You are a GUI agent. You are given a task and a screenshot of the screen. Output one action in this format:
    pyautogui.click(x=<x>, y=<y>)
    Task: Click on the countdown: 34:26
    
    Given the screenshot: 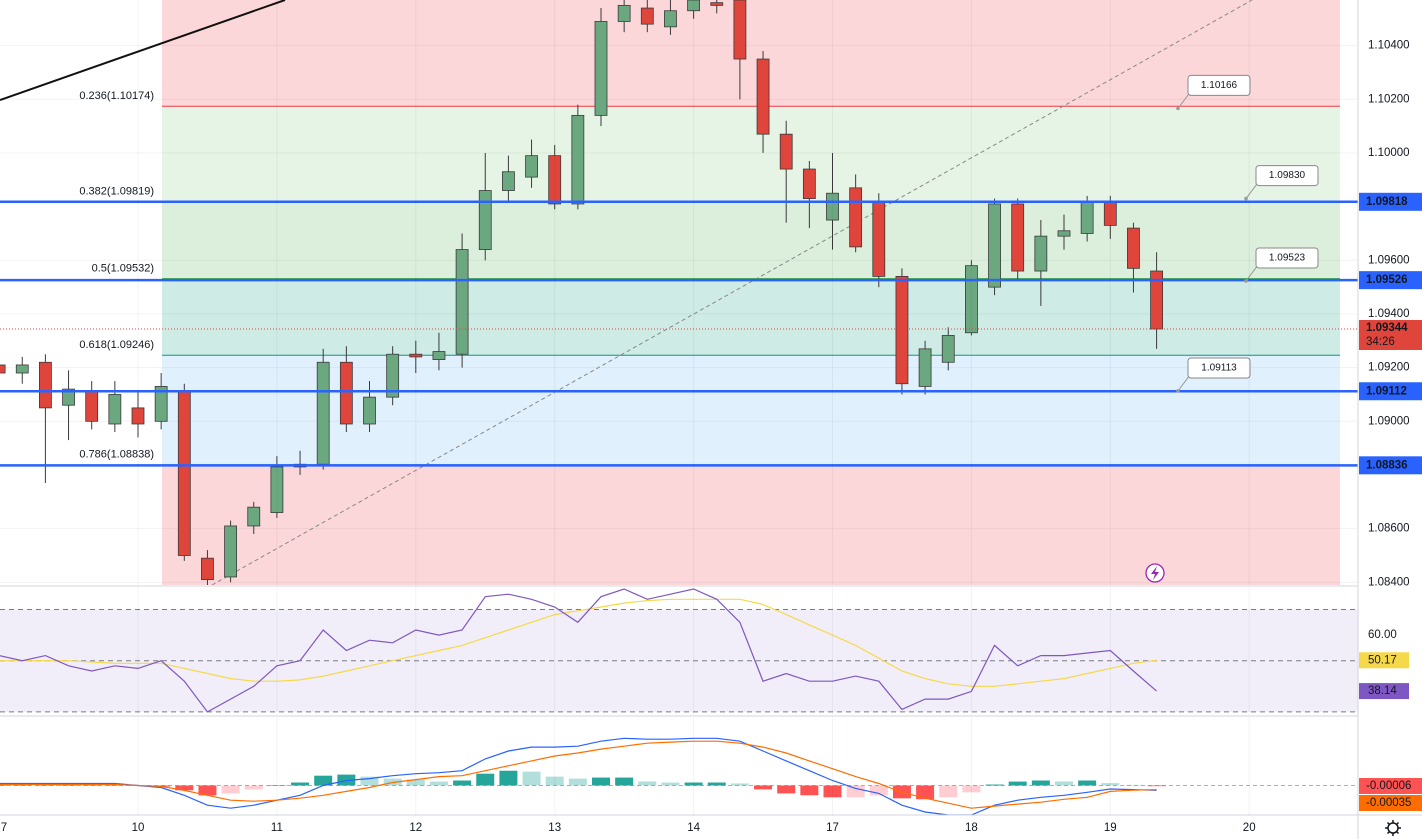 What is the action you would take?
    pyautogui.click(x=1380, y=342)
    